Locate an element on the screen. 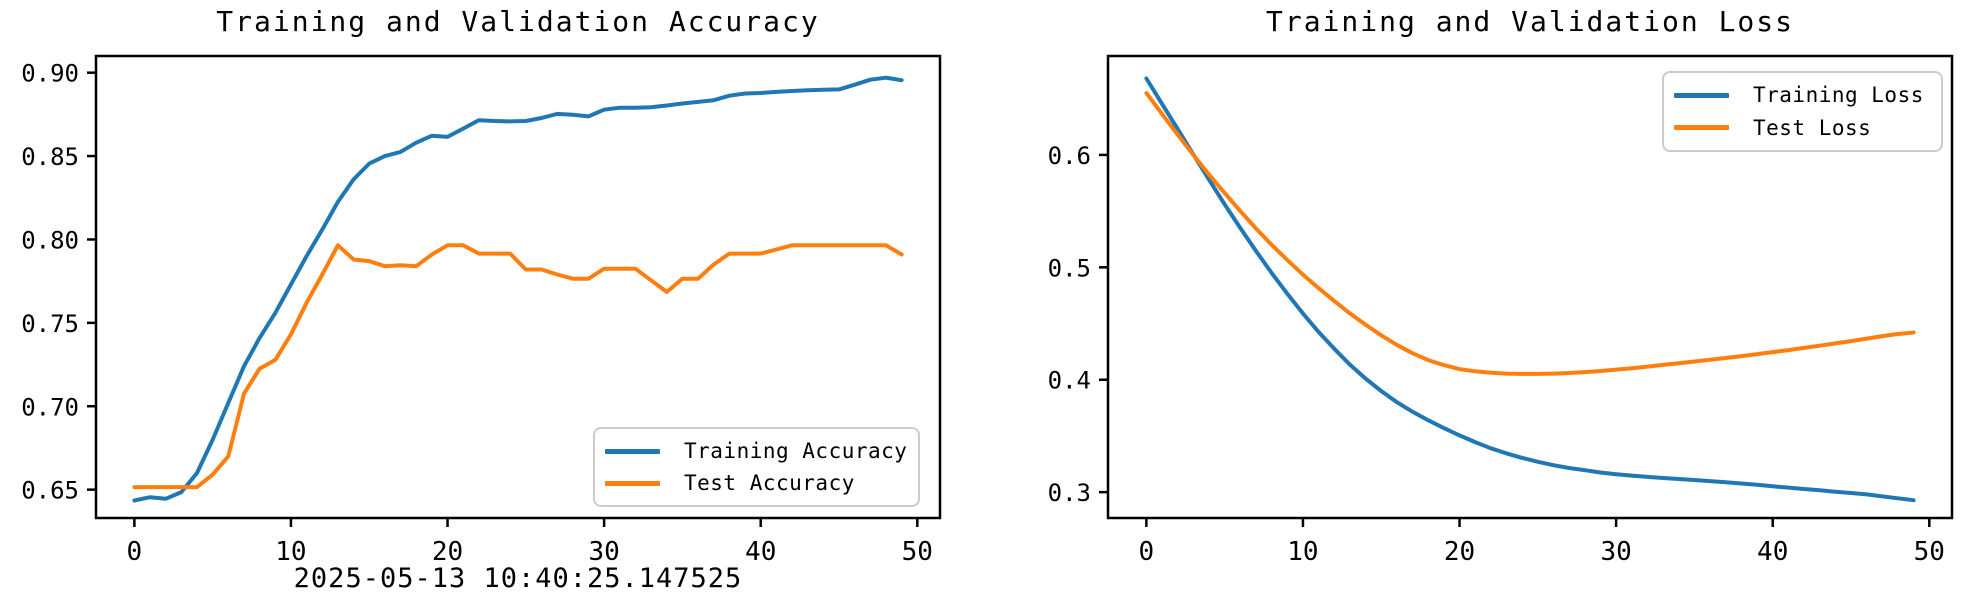 Image resolution: width=1974 pixels, height=615 pixels. legend-label: Test Accuracy is located at coordinates (769, 483).